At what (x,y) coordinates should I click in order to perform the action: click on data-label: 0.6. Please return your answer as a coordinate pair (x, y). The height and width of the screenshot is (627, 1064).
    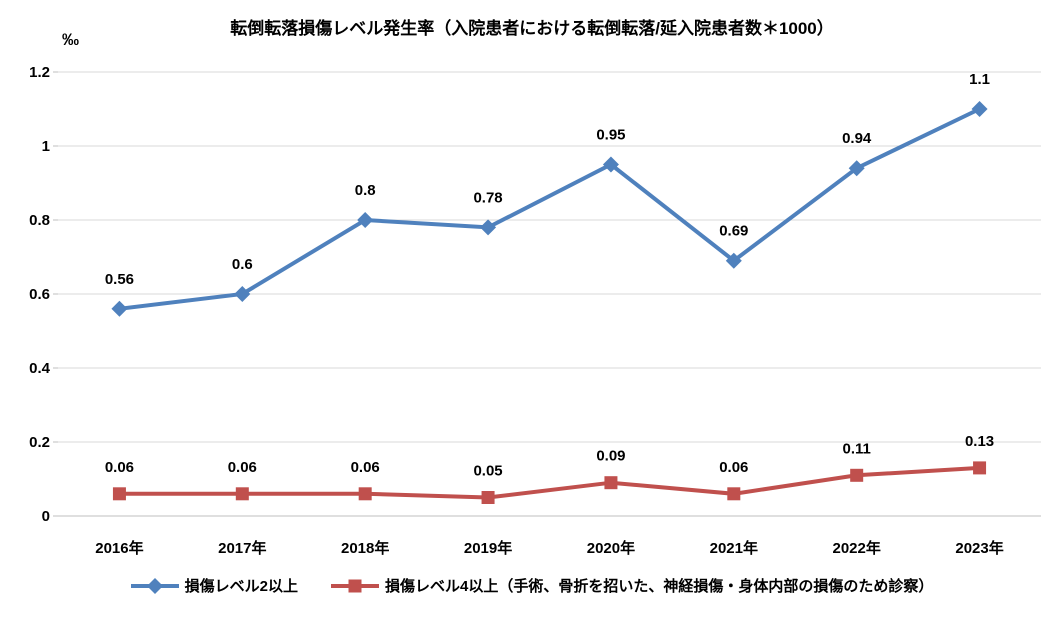
    Looking at the image, I should click on (242, 264).